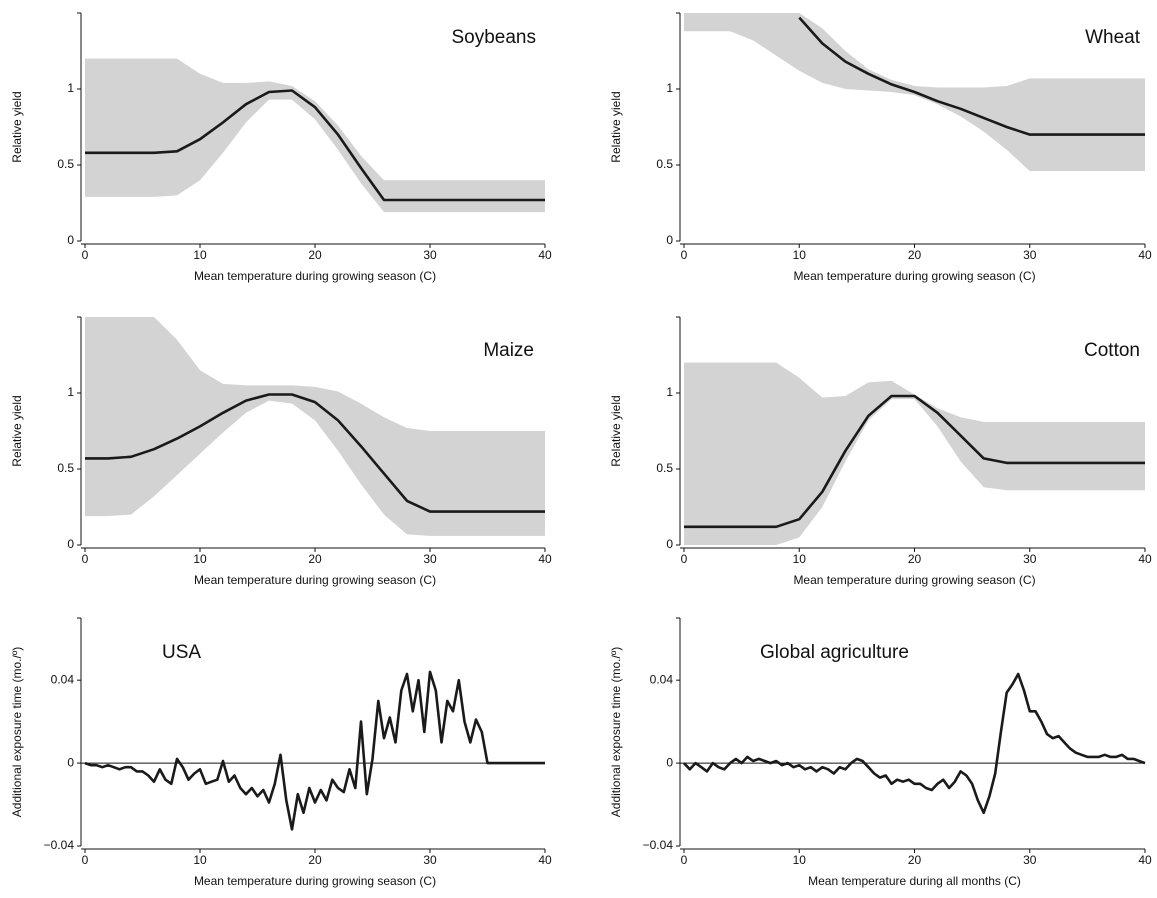  I want to click on panel-title: Maize, so click(508, 350).